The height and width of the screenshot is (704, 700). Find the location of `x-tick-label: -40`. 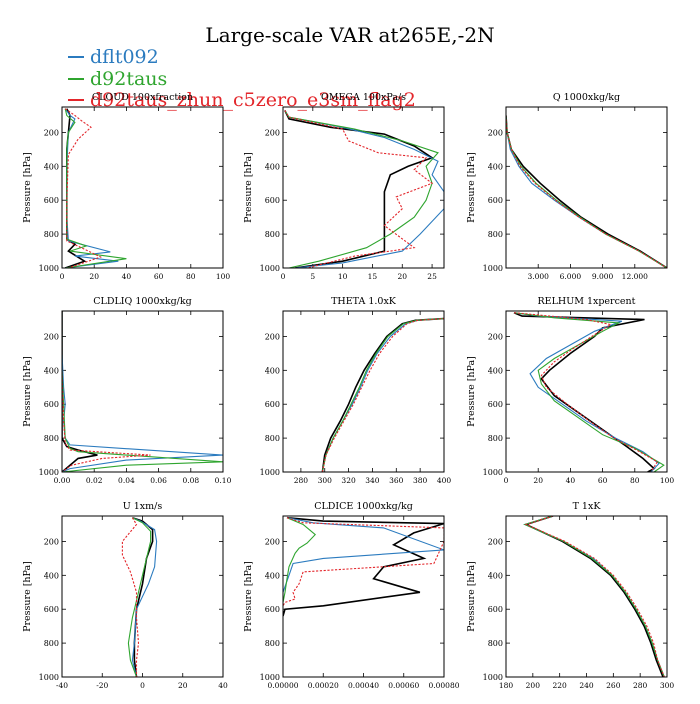

x-tick-label: -40 is located at coordinates (62, 685).